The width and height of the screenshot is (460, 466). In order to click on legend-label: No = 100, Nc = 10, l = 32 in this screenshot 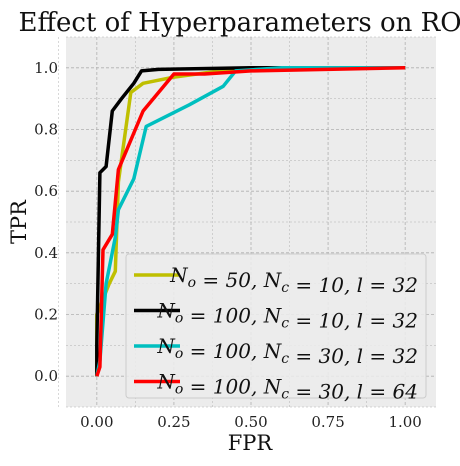, I will do `click(287, 316)`.